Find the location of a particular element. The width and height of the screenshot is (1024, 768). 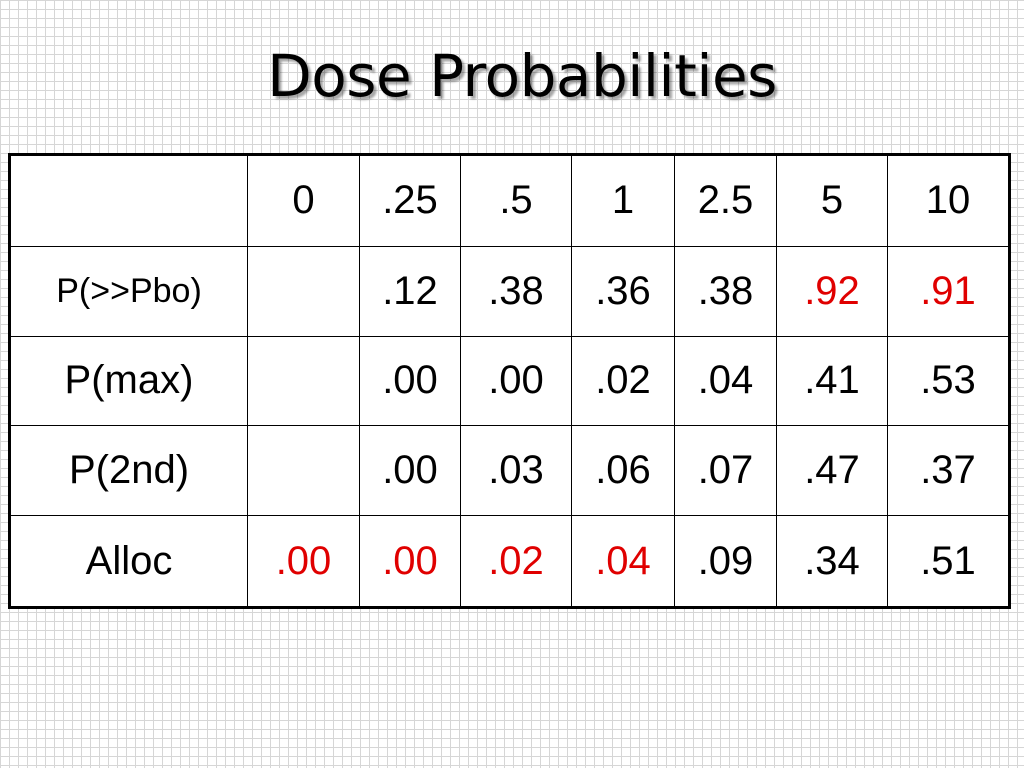

table-cell: .47 is located at coordinates (832, 471).